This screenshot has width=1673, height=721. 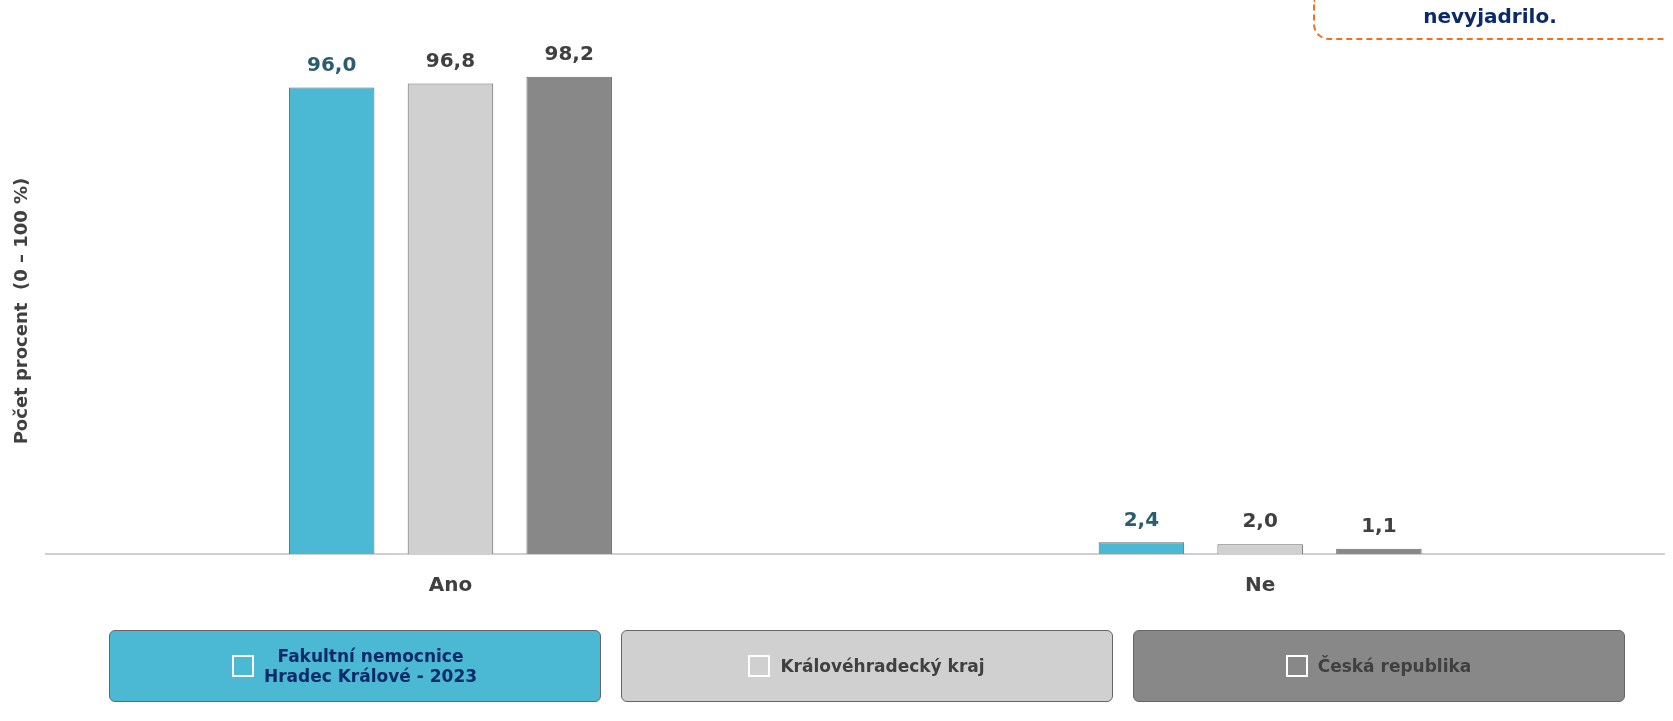 I want to click on x-tick-label: Ano, so click(x=450, y=584).